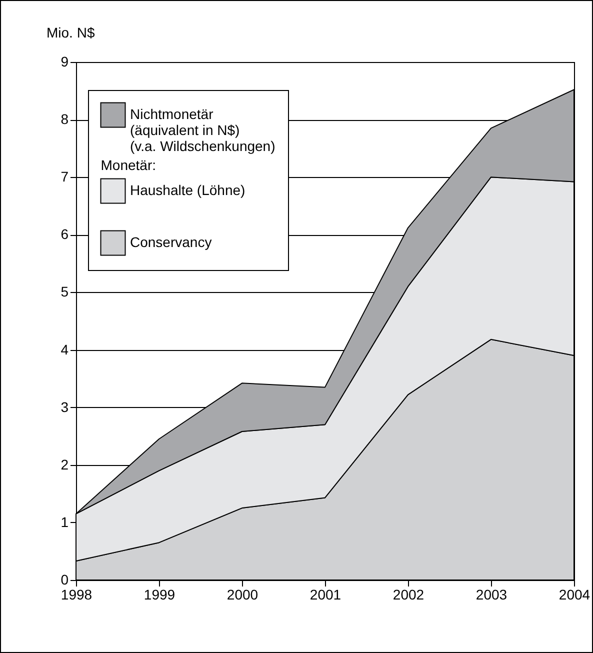 This screenshot has height=653, width=593. I want to click on legend-label: Nichtmonetär (äquivalent in N$) (v.a. Wildschenkungen), so click(203, 130).